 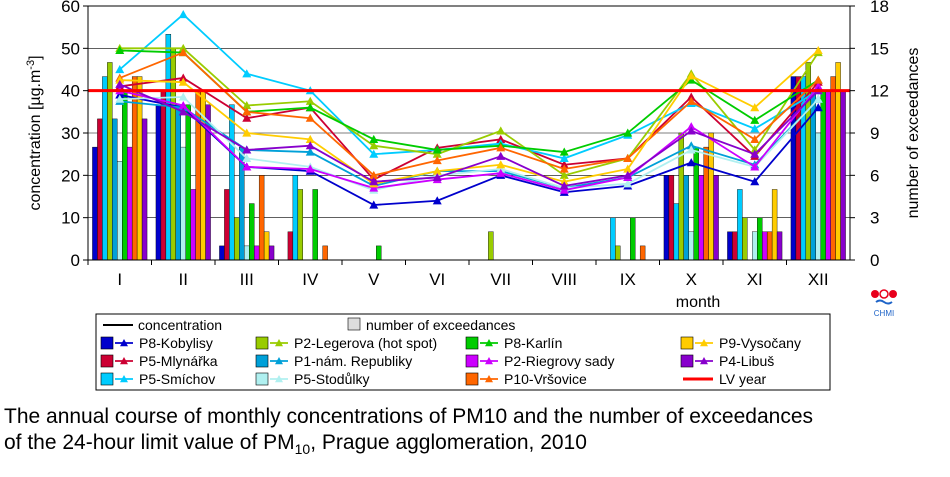 What do you see at coordinates (70, 175) in the screenshot?
I see `y-tick-label: 20` at bounding box center [70, 175].